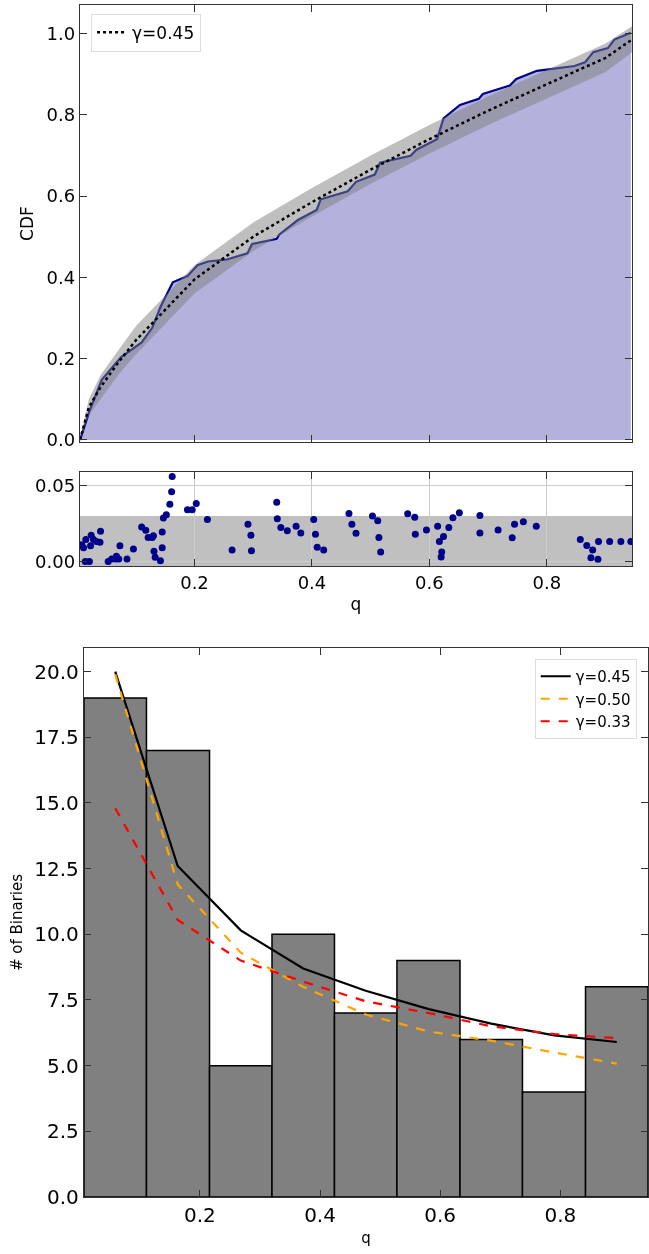 The height and width of the screenshot is (1254, 649). Describe the element at coordinates (56, 934) in the screenshot. I see `y-tick-label: 10.0` at that location.